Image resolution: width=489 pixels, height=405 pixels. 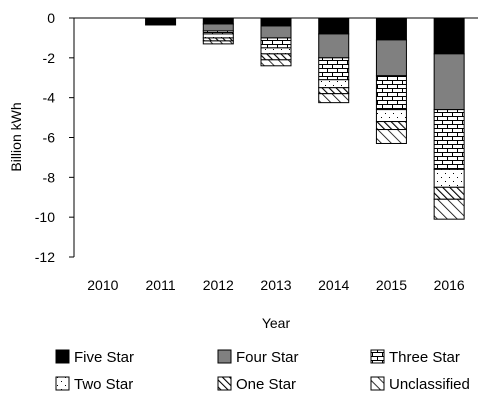 What do you see at coordinates (16, 136) in the screenshot?
I see `y-axis-title: Billion kWh` at bounding box center [16, 136].